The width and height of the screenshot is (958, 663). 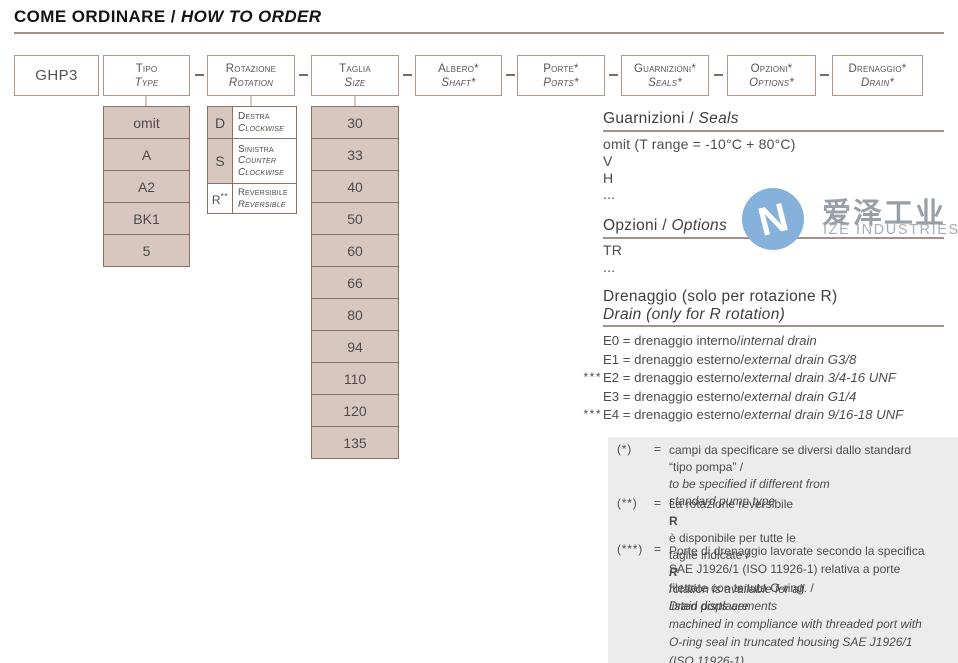 I want to click on page-title: COME ORDINARE / HOW TO ORDER, so click(x=167, y=17).